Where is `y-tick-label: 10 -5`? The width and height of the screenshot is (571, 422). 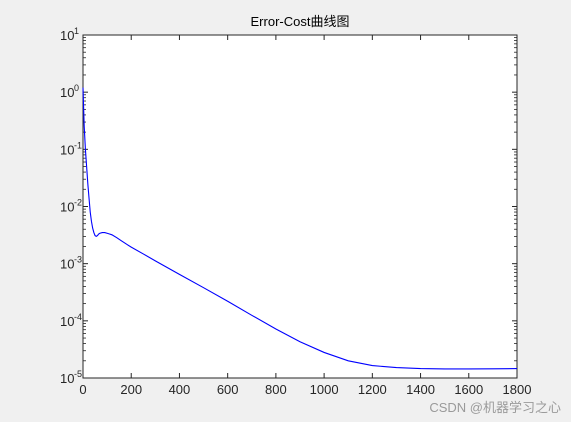
y-tick-label: 10 -5 is located at coordinates (71, 377).